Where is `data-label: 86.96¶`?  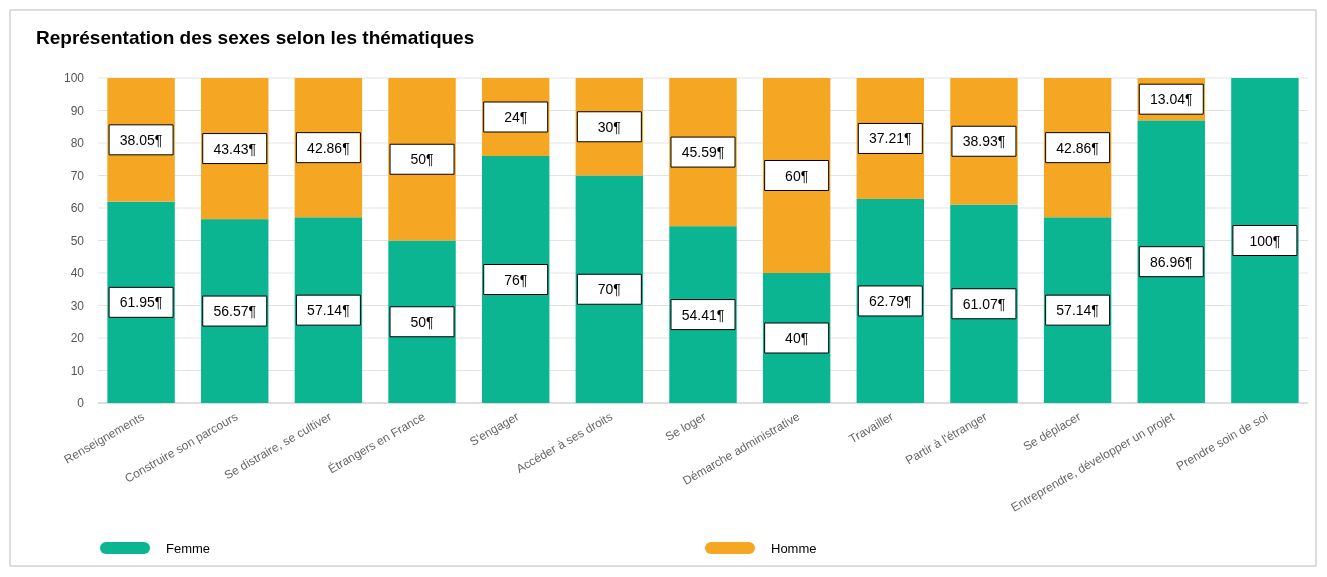 data-label: 86.96¶ is located at coordinates (1171, 261).